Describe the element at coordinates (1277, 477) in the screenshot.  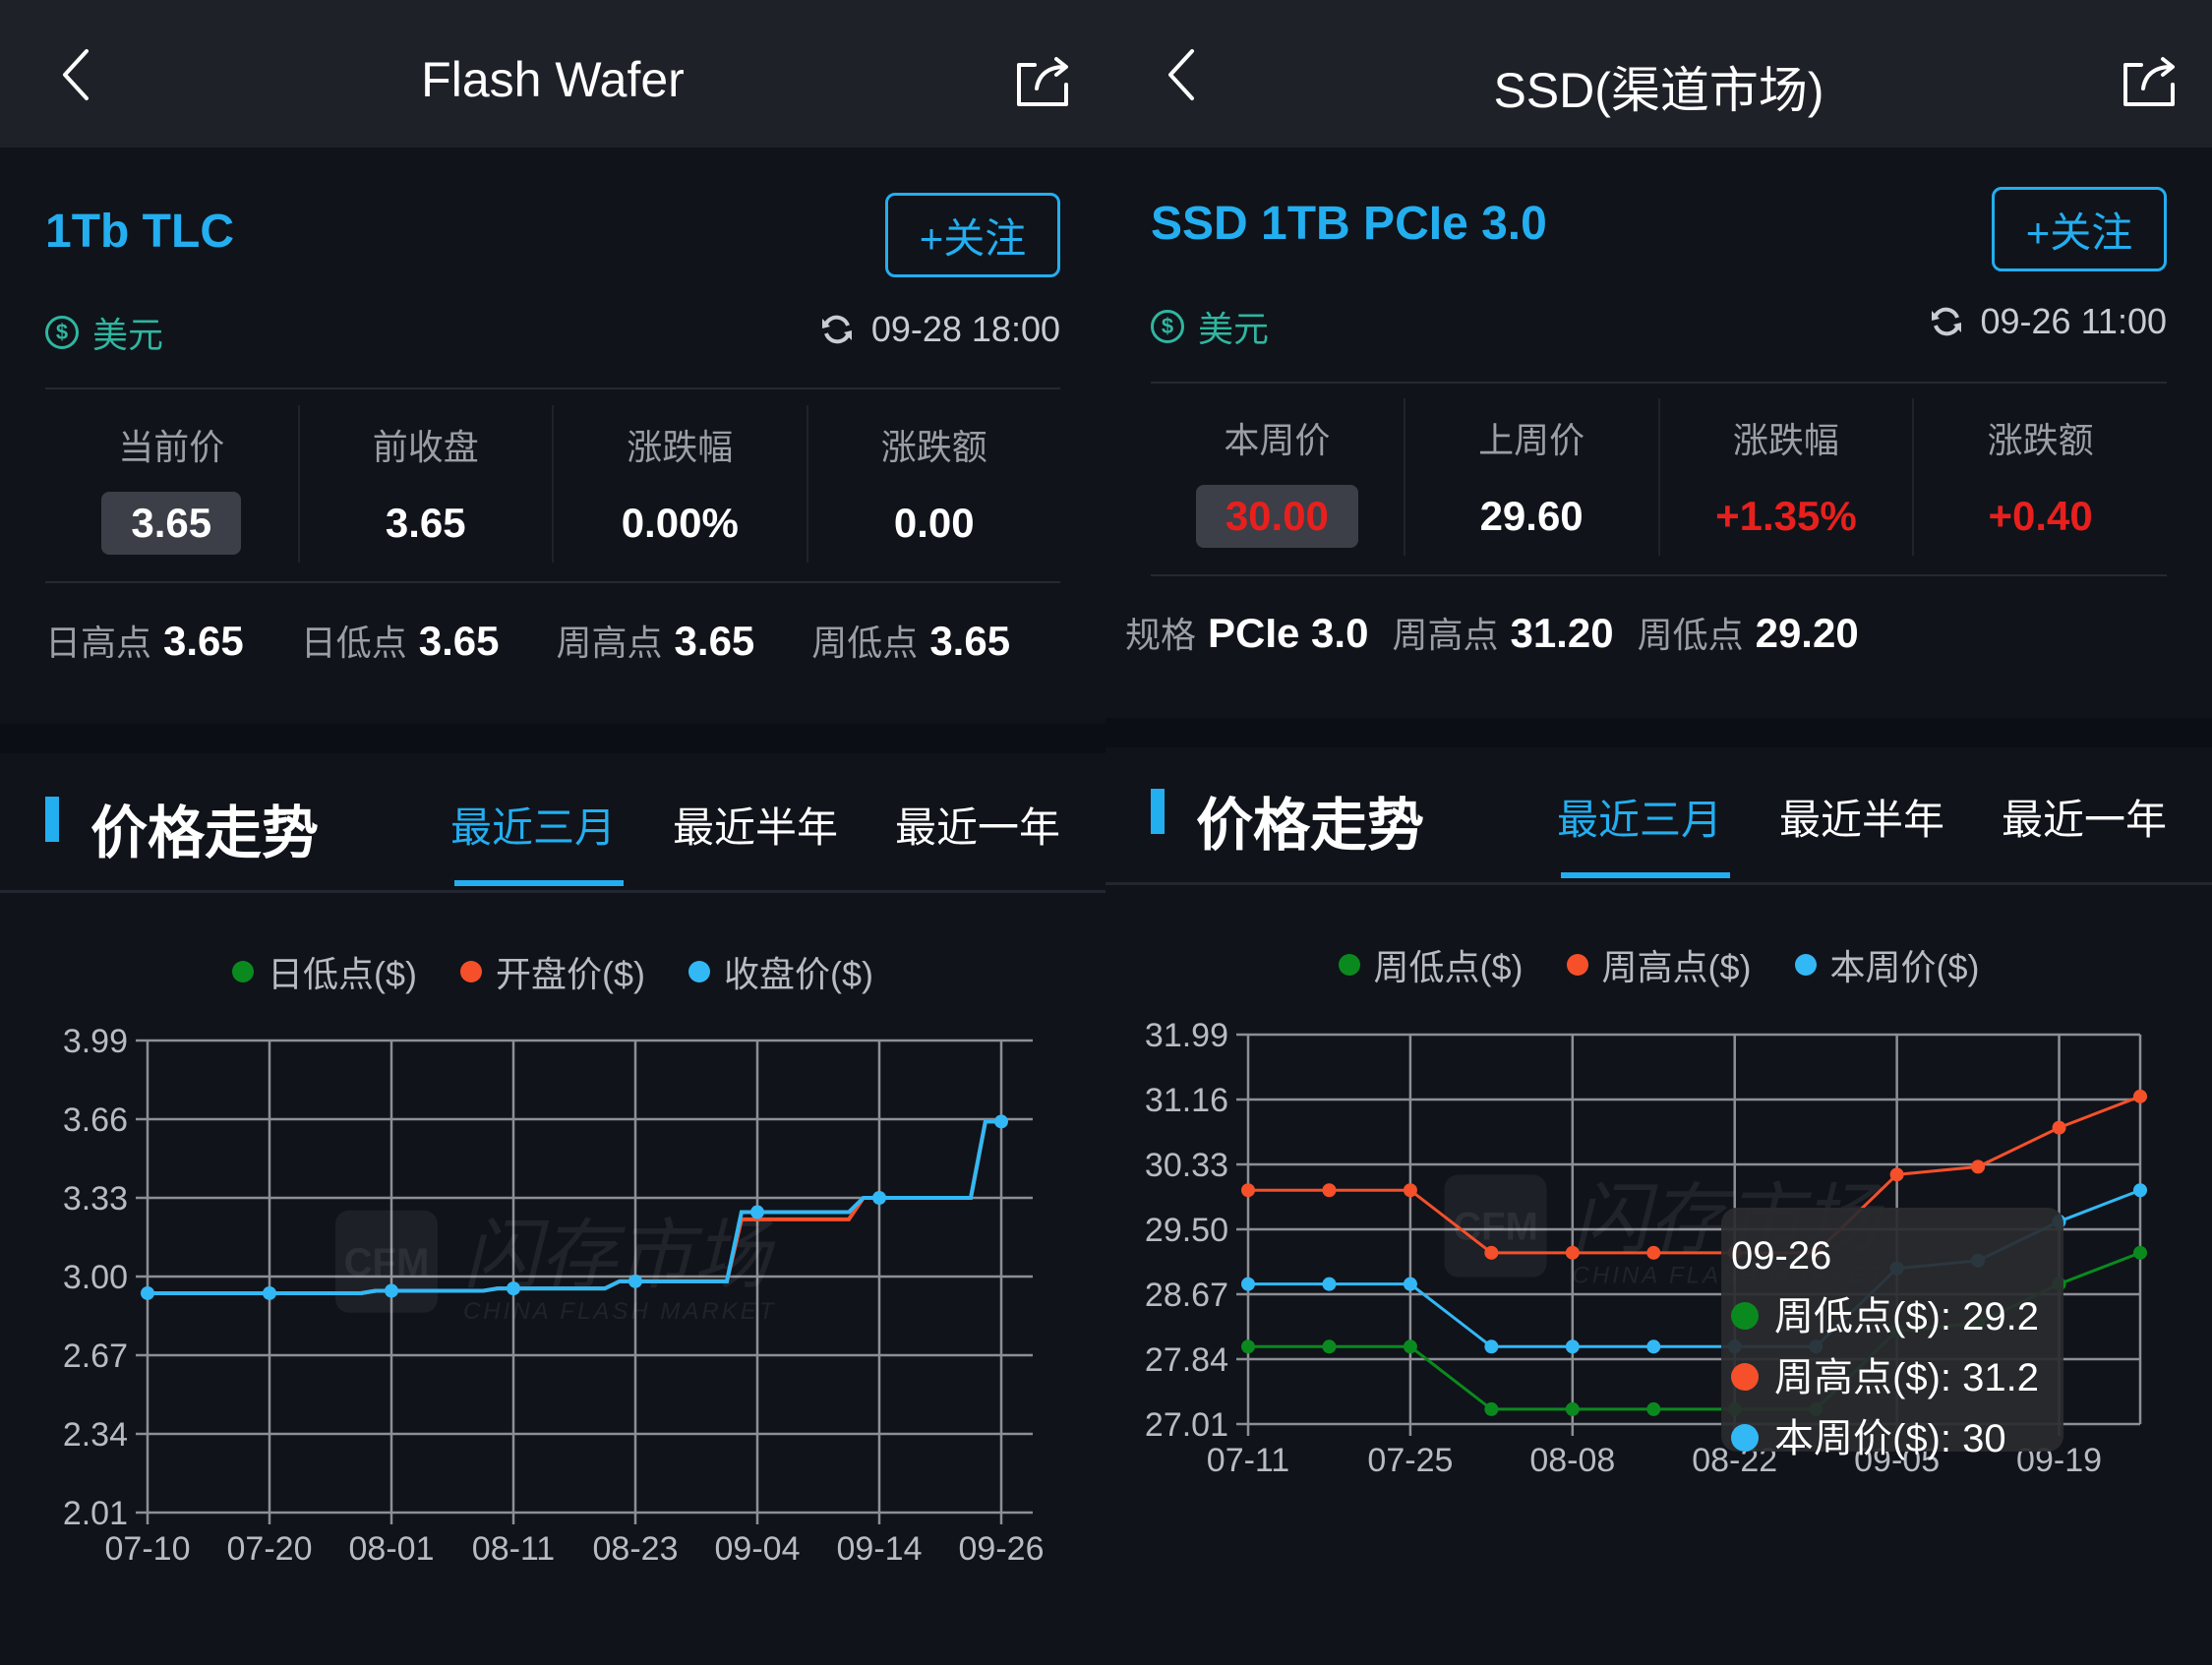
I see `stat-this-week-price: 本周价 30.00` at that location.